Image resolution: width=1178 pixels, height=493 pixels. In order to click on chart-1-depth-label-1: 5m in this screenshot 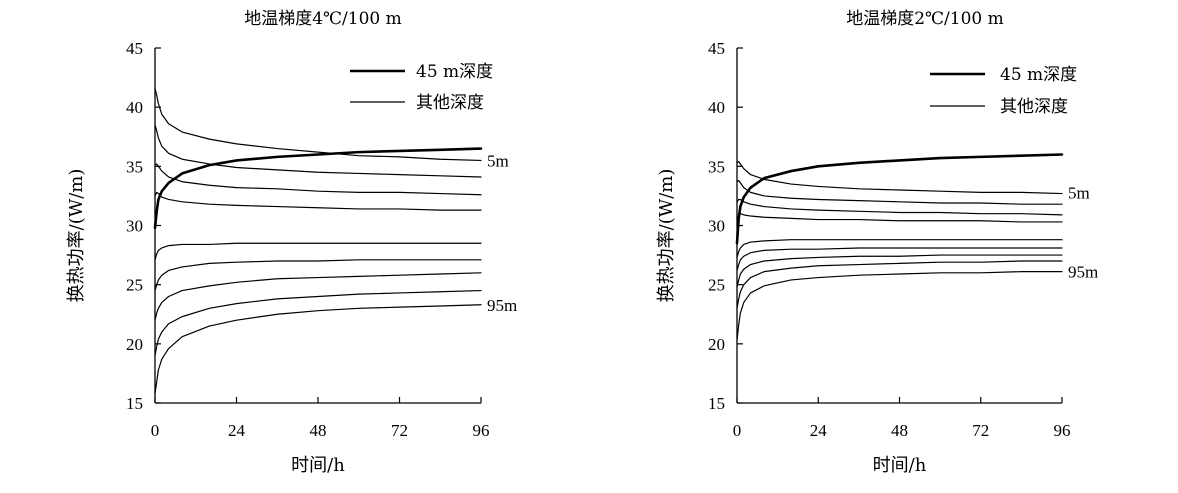, I will do `click(498, 160)`.